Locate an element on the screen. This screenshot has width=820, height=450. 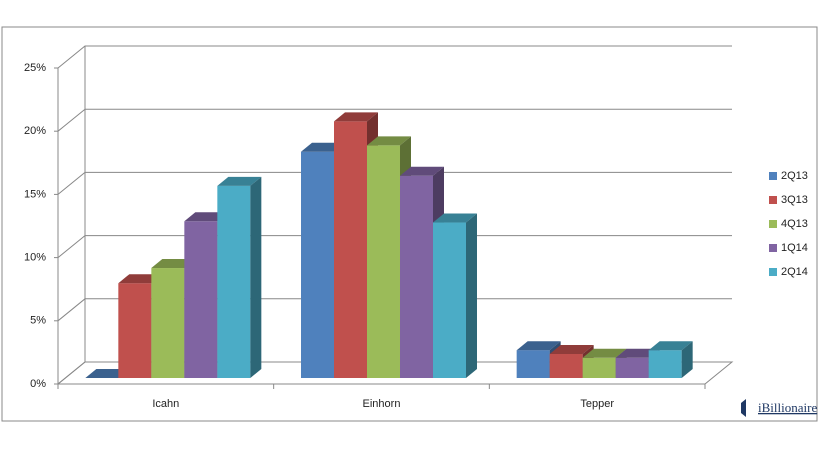
legend-label: 2Q13 is located at coordinates (794, 176).